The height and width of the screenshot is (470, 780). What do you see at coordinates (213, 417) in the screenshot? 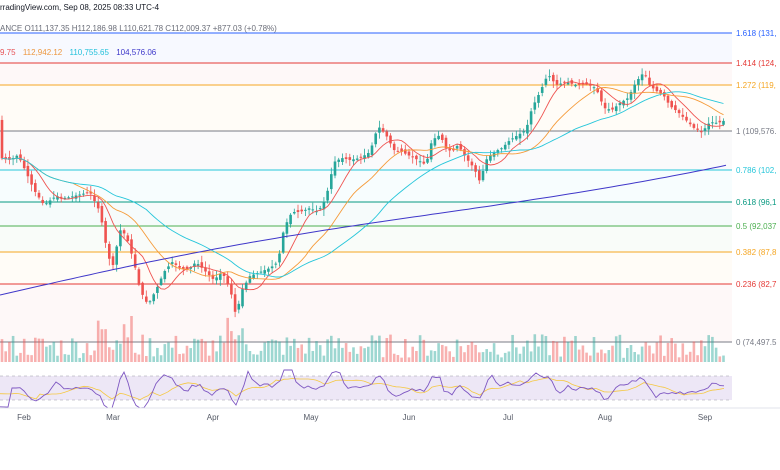
I see `x-axis-label: Apr` at bounding box center [213, 417].